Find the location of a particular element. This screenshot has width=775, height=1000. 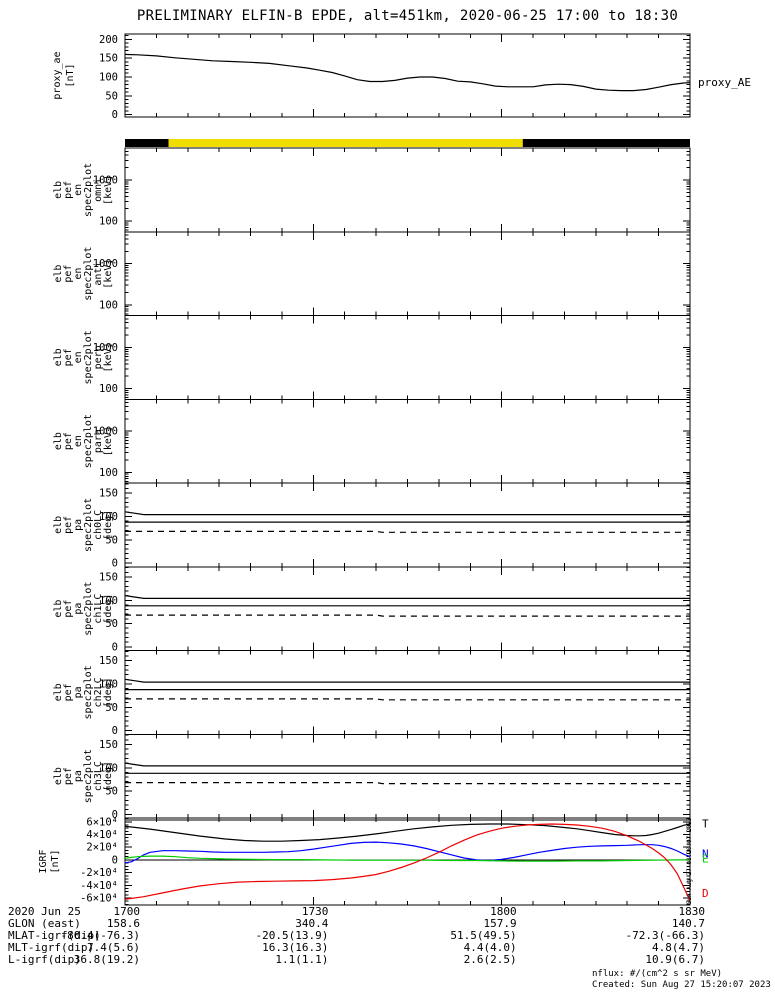

y-axis-label-word: ch3LC is located at coordinates (98, 776).